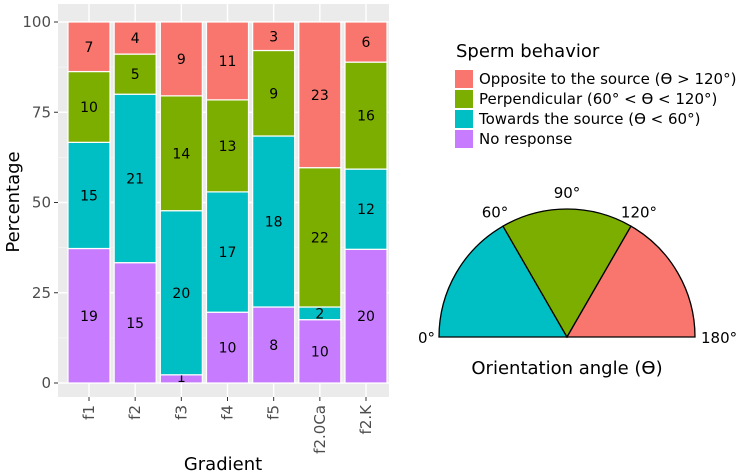 The width and height of the screenshot is (750, 473). I want to click on inset-angle-label: 90°, so click(567, 193).